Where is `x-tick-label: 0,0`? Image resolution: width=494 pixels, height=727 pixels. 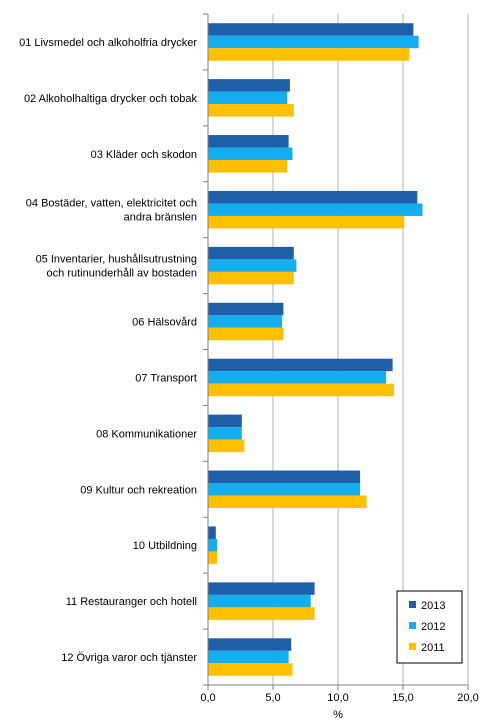 x-tick-label: 0,0 is located at coordinates (207, 698).